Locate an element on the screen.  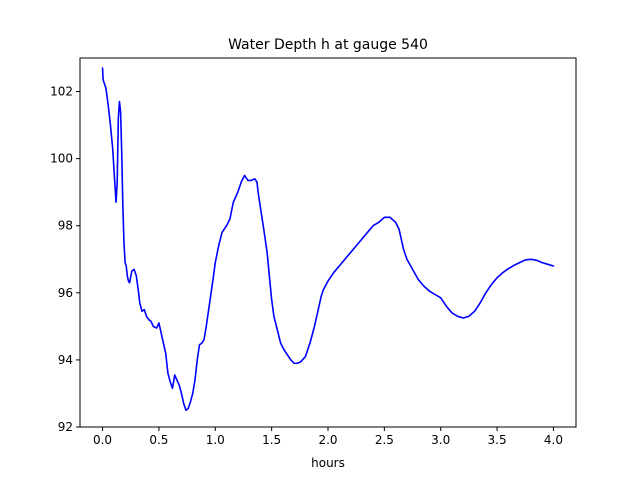
y-tick-label: 96 is located at coordinates (65, 293).